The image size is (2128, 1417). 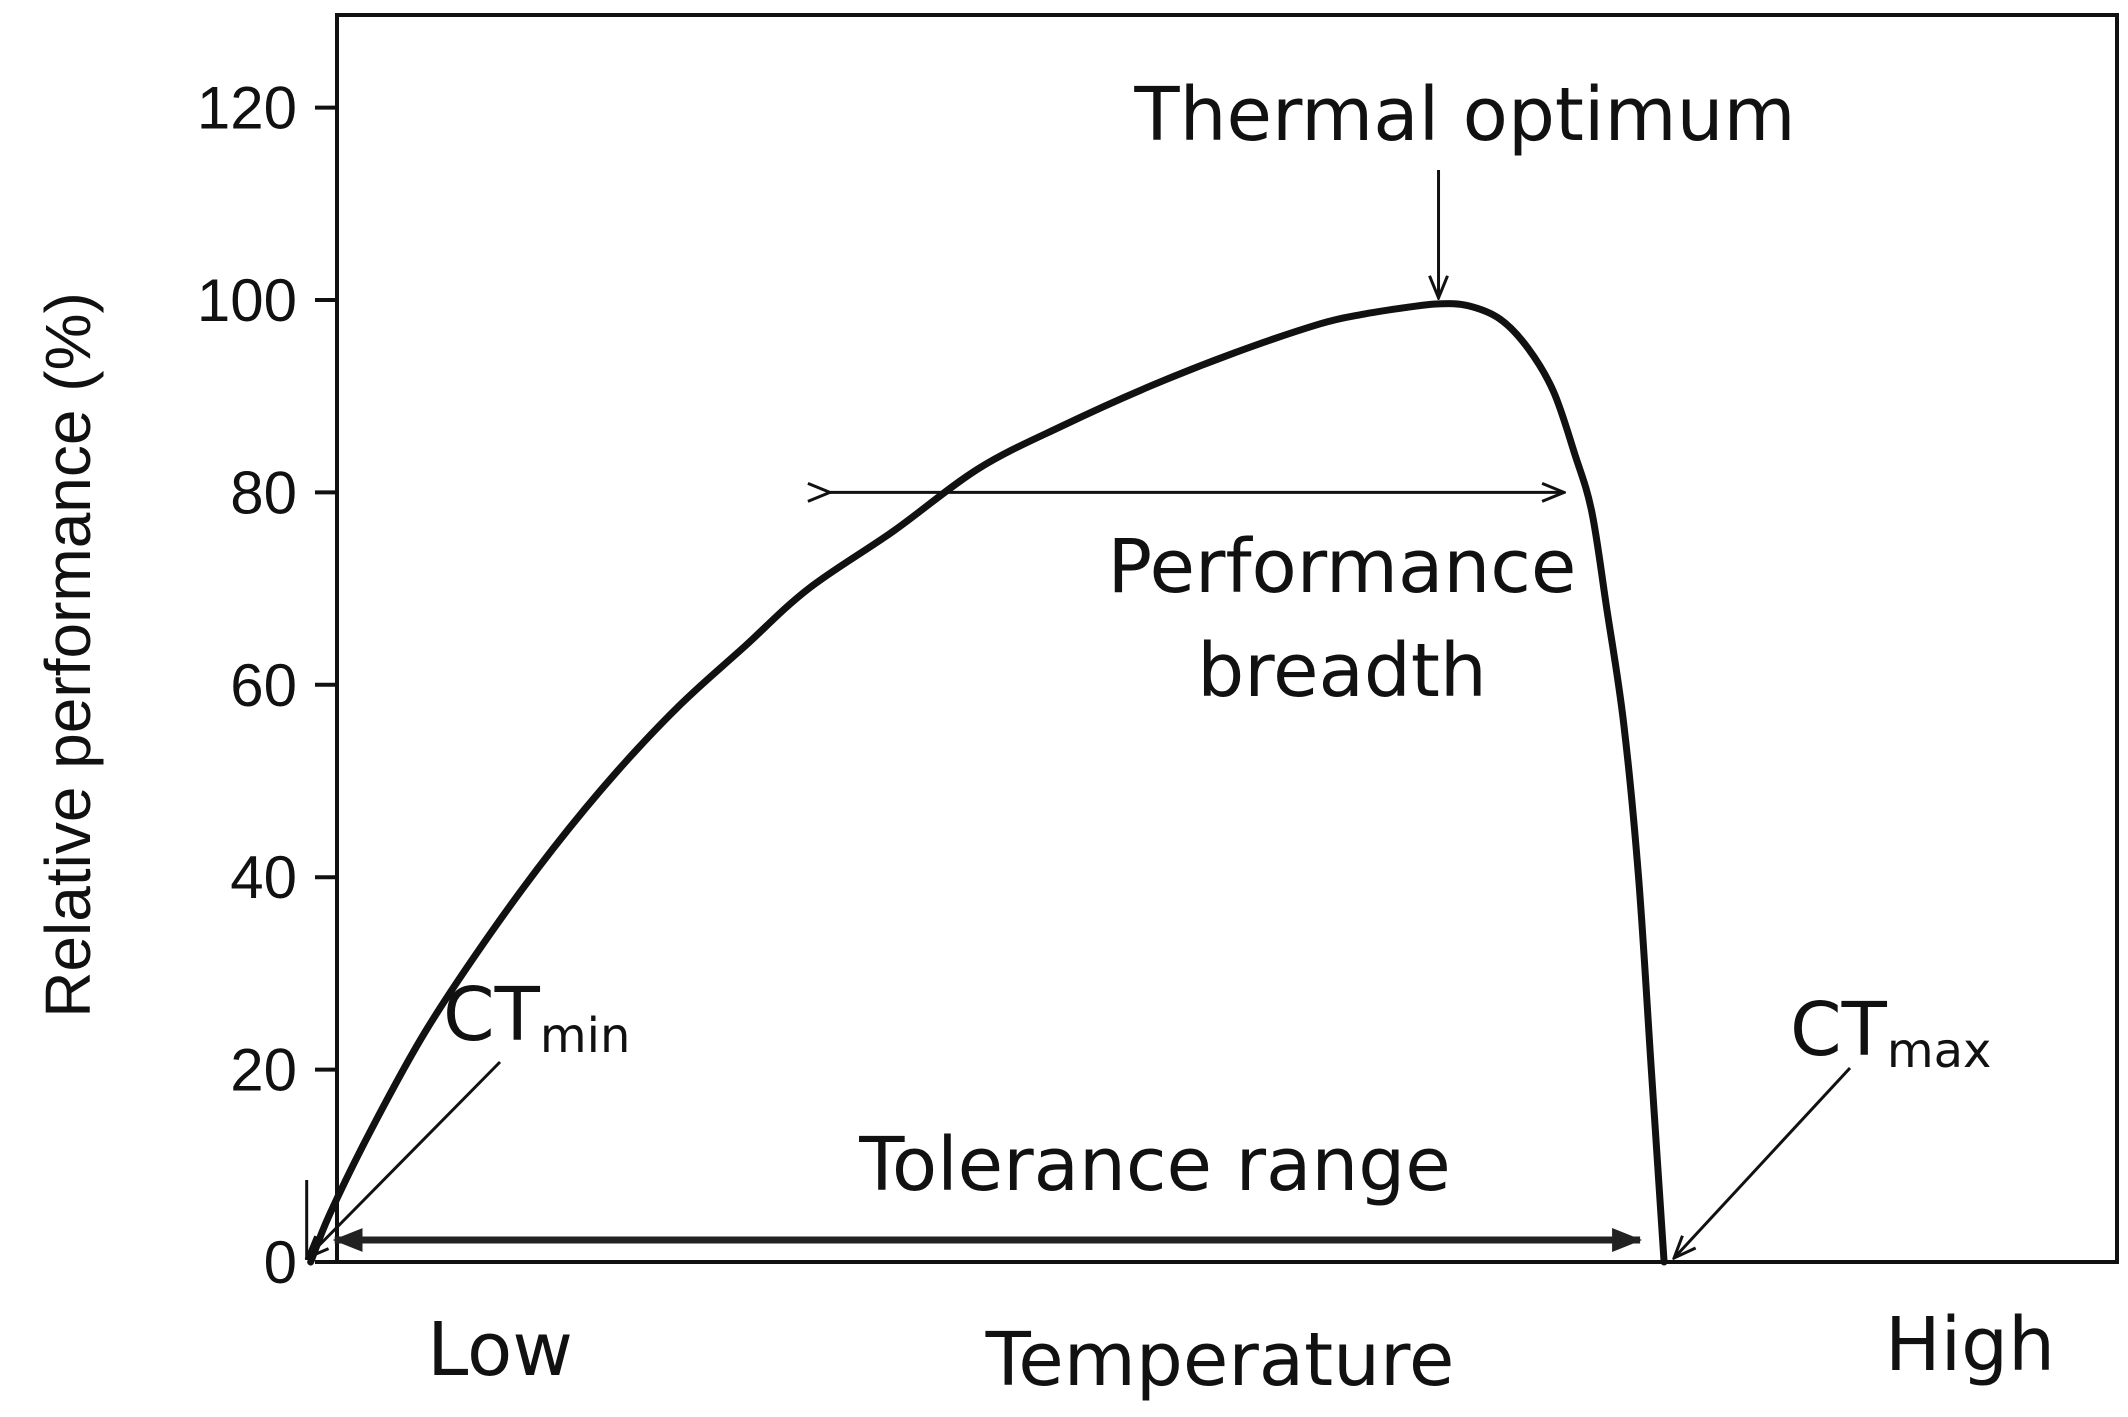 What do you see at coordinates (404, 1159) in the screenshot?
I see `ct-min-arrow` at bounding box center [404, 1159].